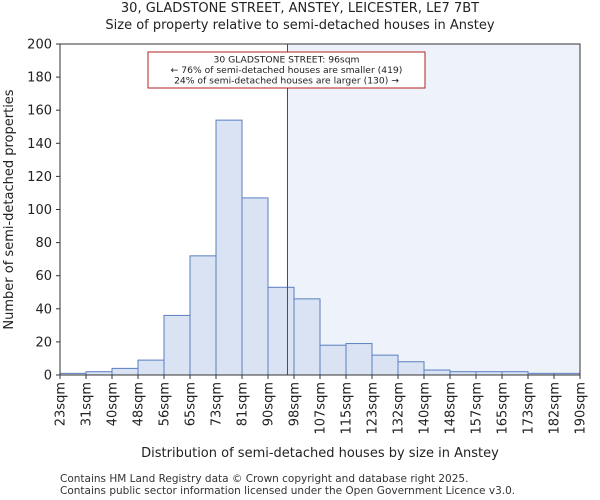  I want to click on y-tick-label: 180, so click(39, 78).